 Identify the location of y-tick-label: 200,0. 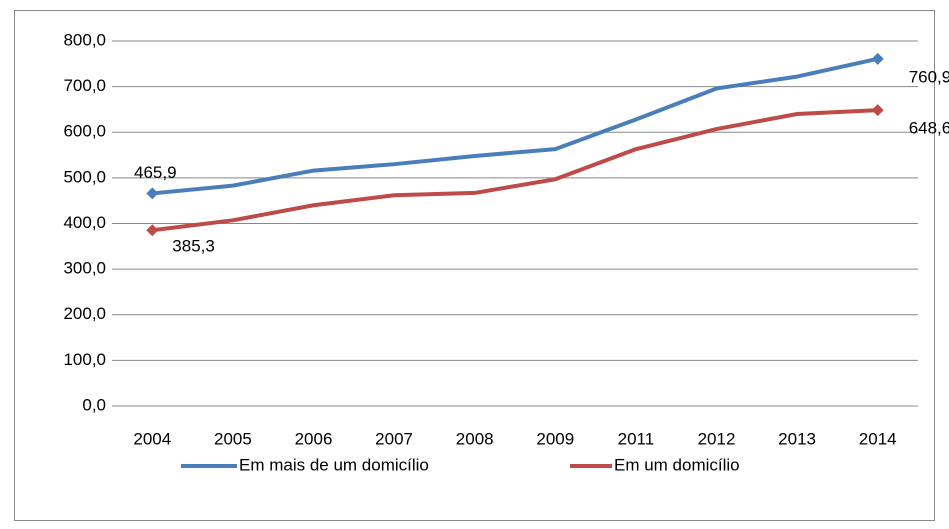
(84, 313).